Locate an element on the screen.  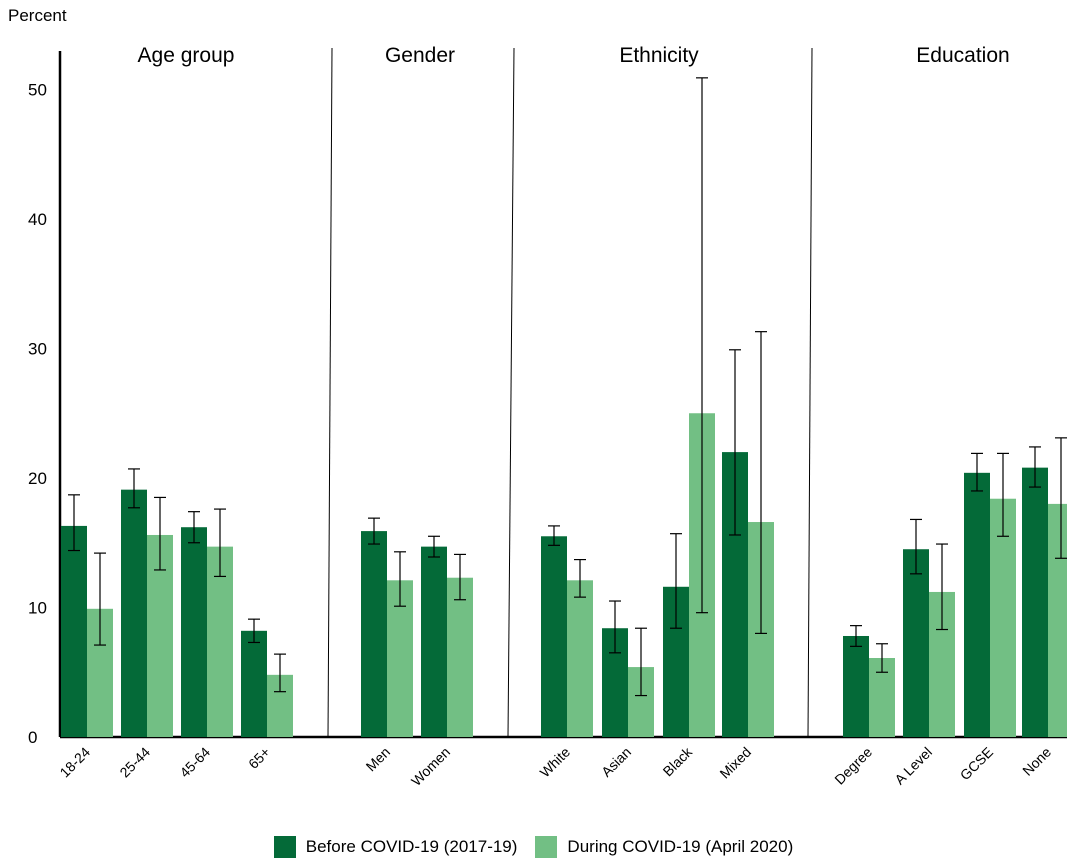
x-tick-label-a-level: A Level is located at coordinates (913, 766).